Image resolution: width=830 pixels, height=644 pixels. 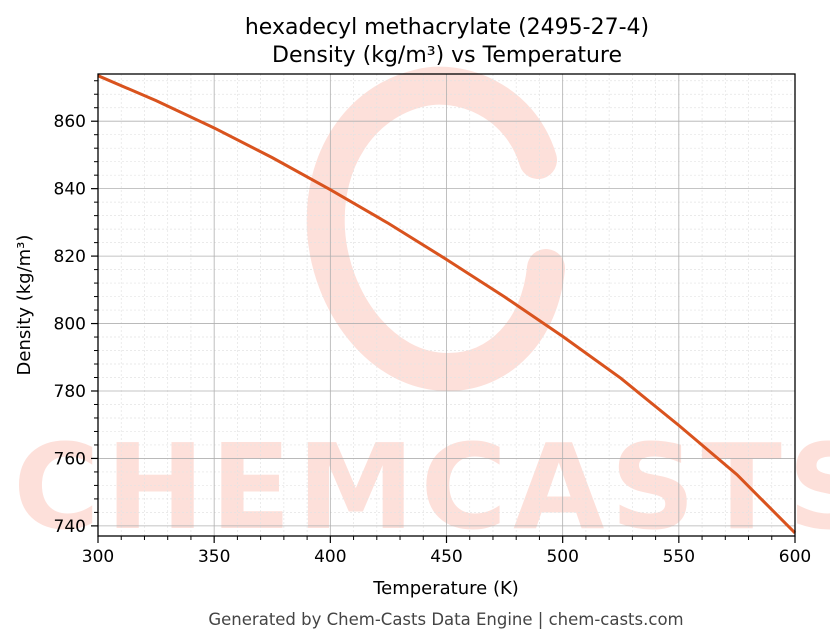 What do you see at coordinates (445, 588) in the screenshot?
I see `x-axis-label: Temperature (K)` at bounding box center [445, 588].